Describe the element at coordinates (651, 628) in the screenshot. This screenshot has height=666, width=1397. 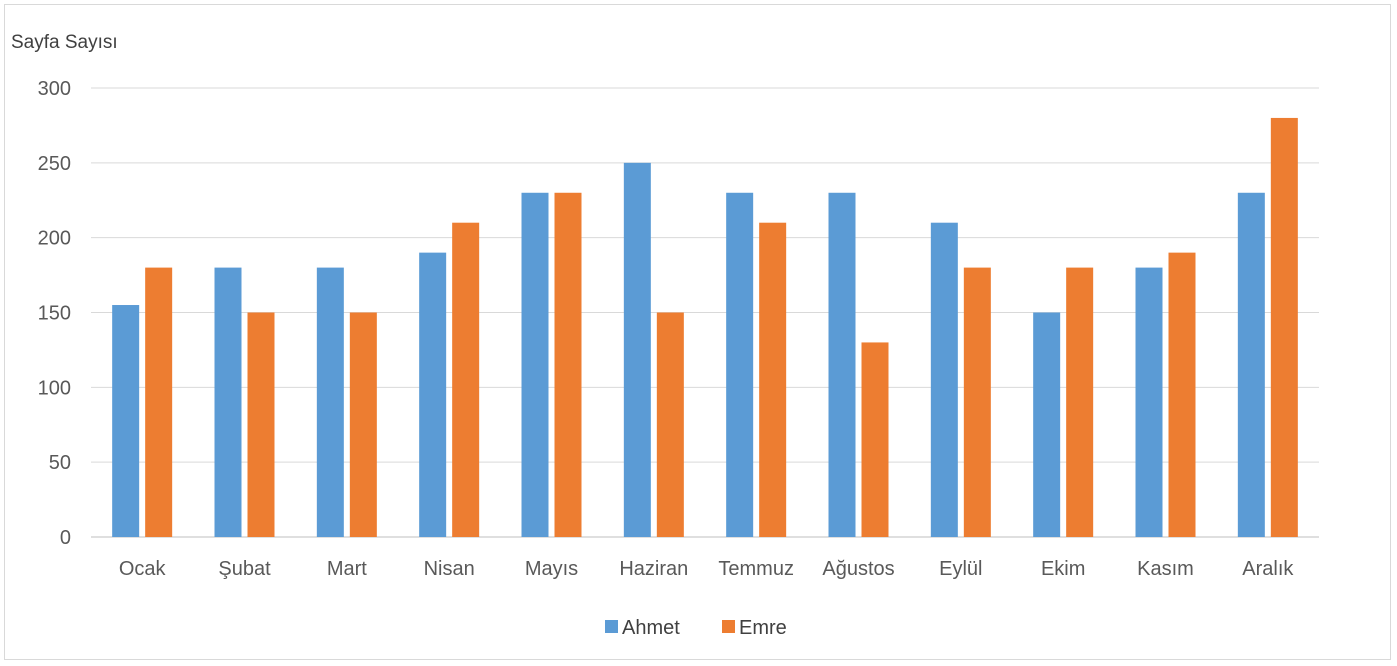
I see `legend-label-ahmet: Ahmet` at that location.